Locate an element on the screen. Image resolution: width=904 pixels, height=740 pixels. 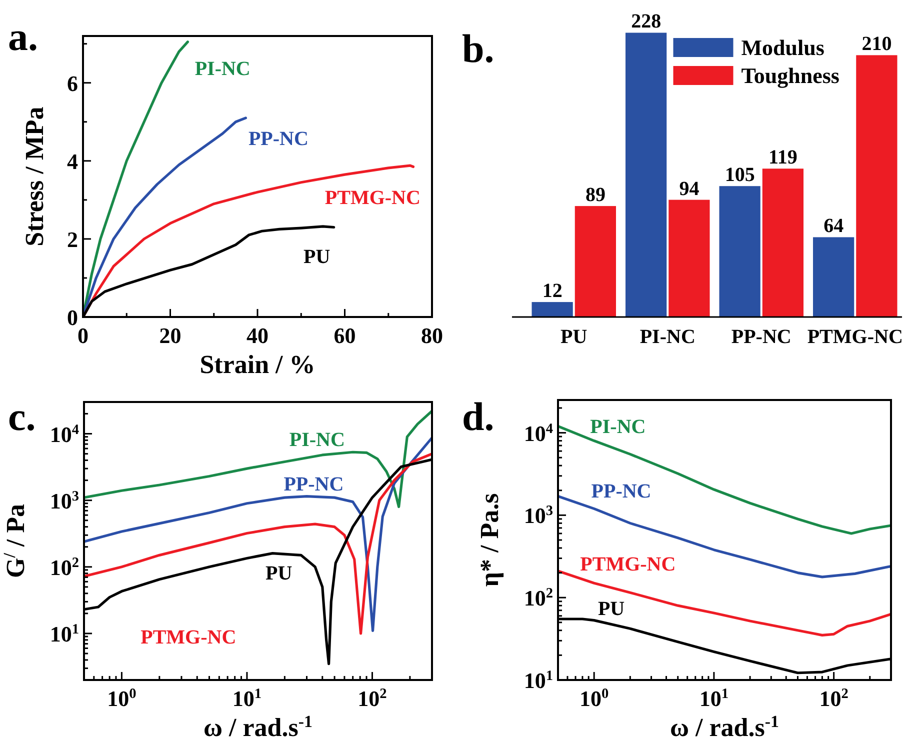
data-label: 119 is located at coordinates (783, 157).